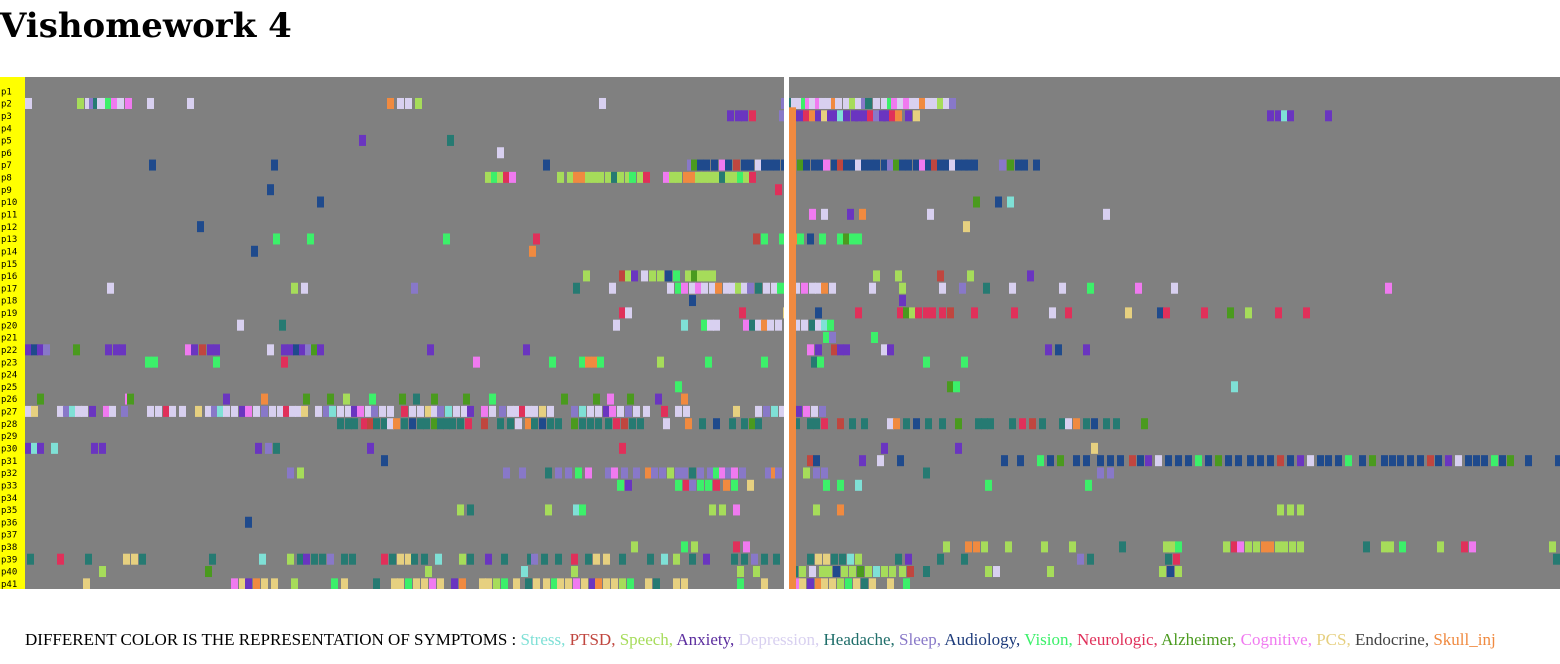  Describe the element at coordinates (12, 333) in the screenshot. I see `row-label-strip` at that location.